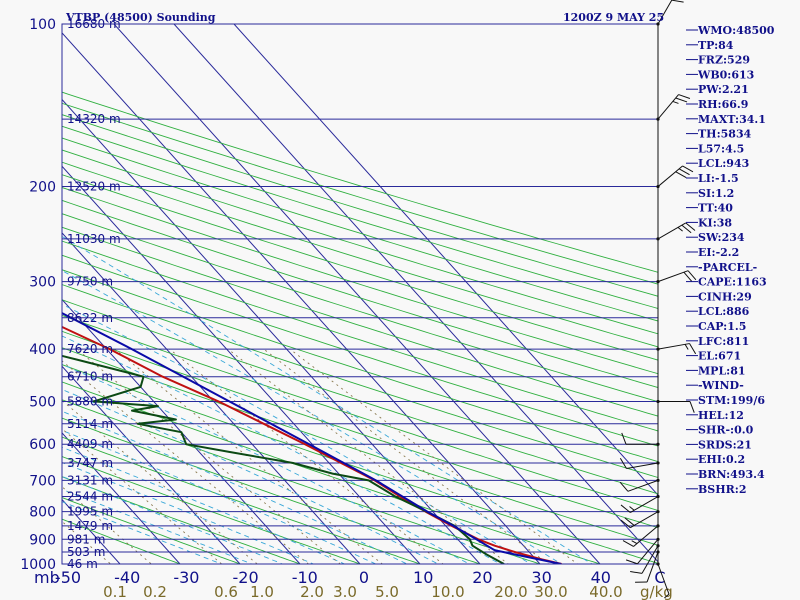 The height and width of the screenshot is (600, 800). What do you see at coordinates (90, 318) in the screenshot?
I see `height-label: 8622 m` at bounding box center [90, 318].